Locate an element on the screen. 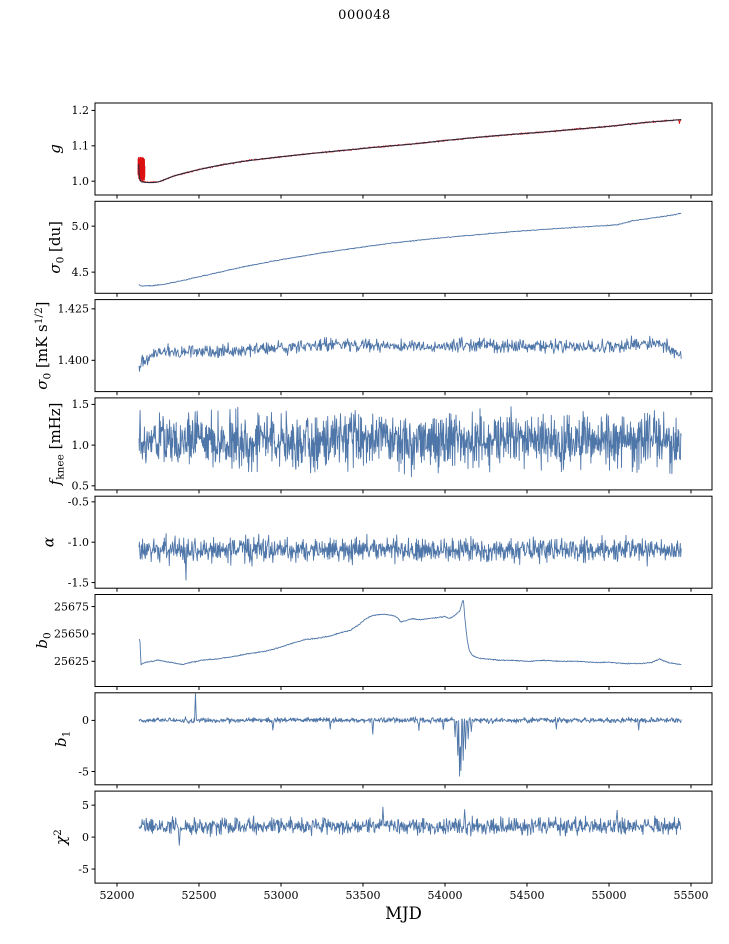 The height and width of the screenshot is (944, 729). subplot-g: 1.0 1.1 1.2 g is located at coordinates (379, 150).